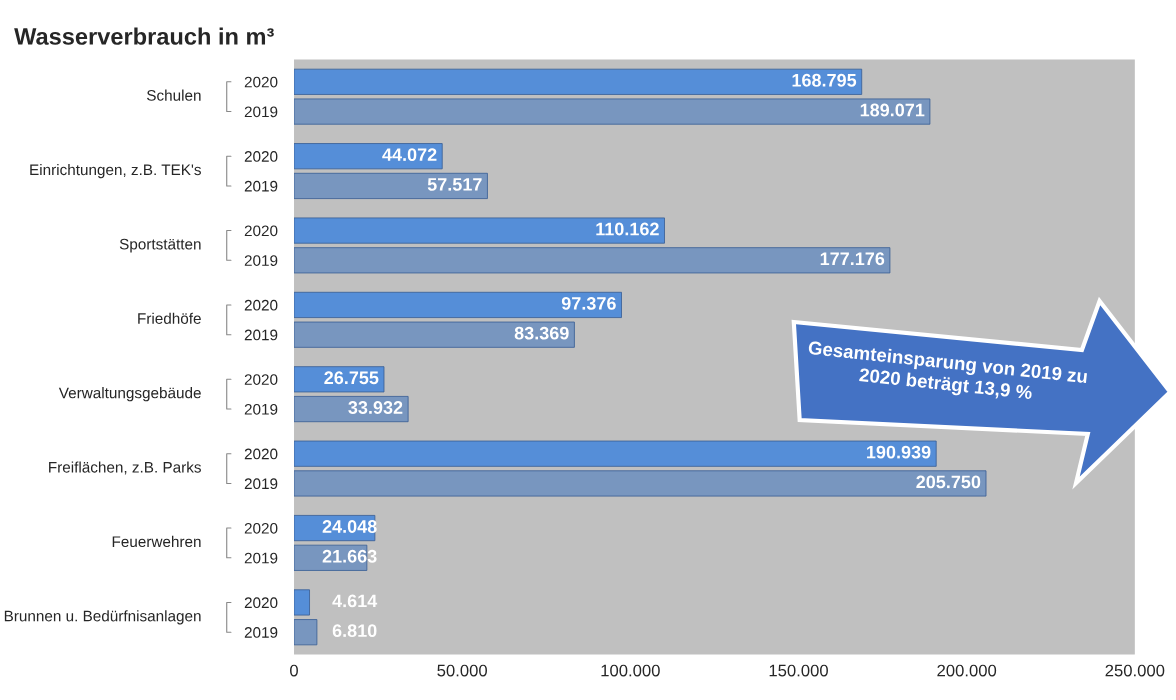  What do you see at coordinates (173, 95) in the screenshot?
I see `y-tick-label: Schulen` at bounding box center [173, 95].